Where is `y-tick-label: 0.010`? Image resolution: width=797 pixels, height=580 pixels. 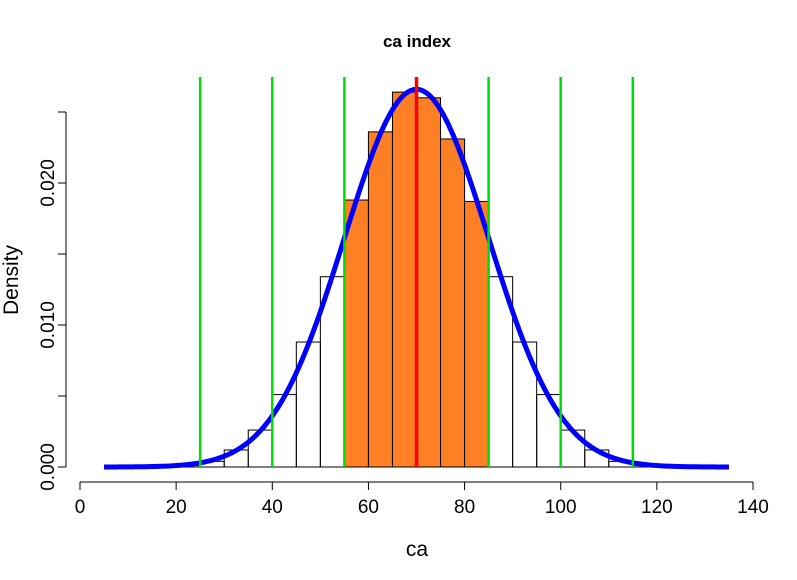 y-tick-label: 0.010 is located at coordinates (48, 325).